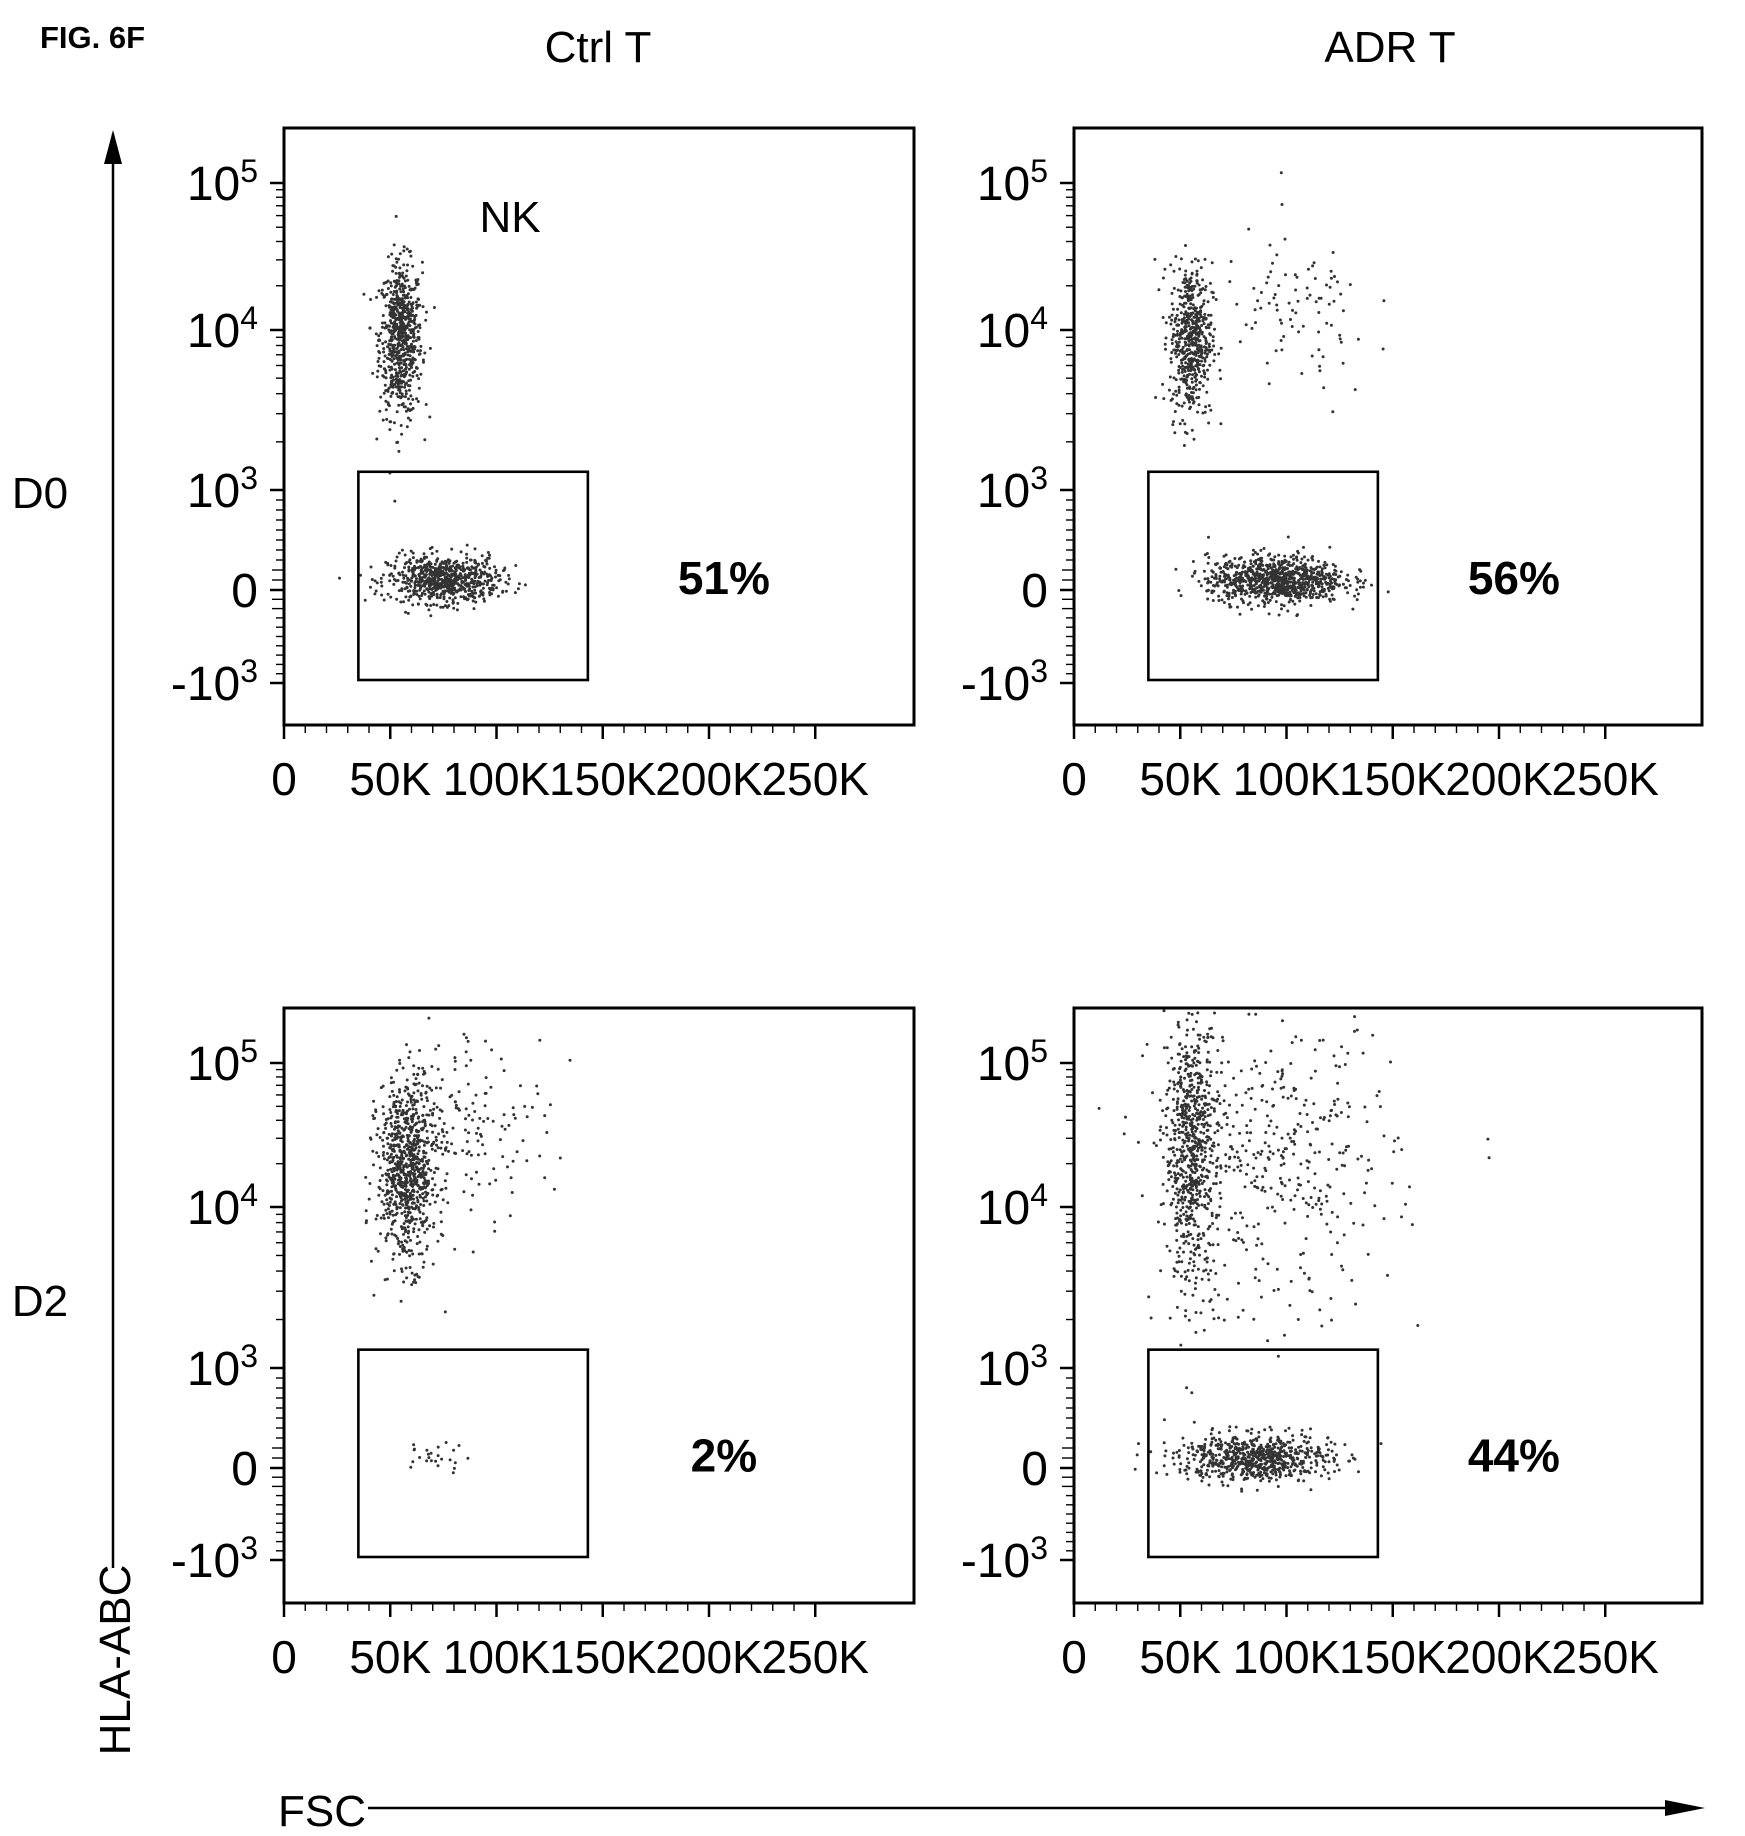 This screenshot has height=1836, width=1745. I want to click on x-tick-label: 250K, so click(816, 779).